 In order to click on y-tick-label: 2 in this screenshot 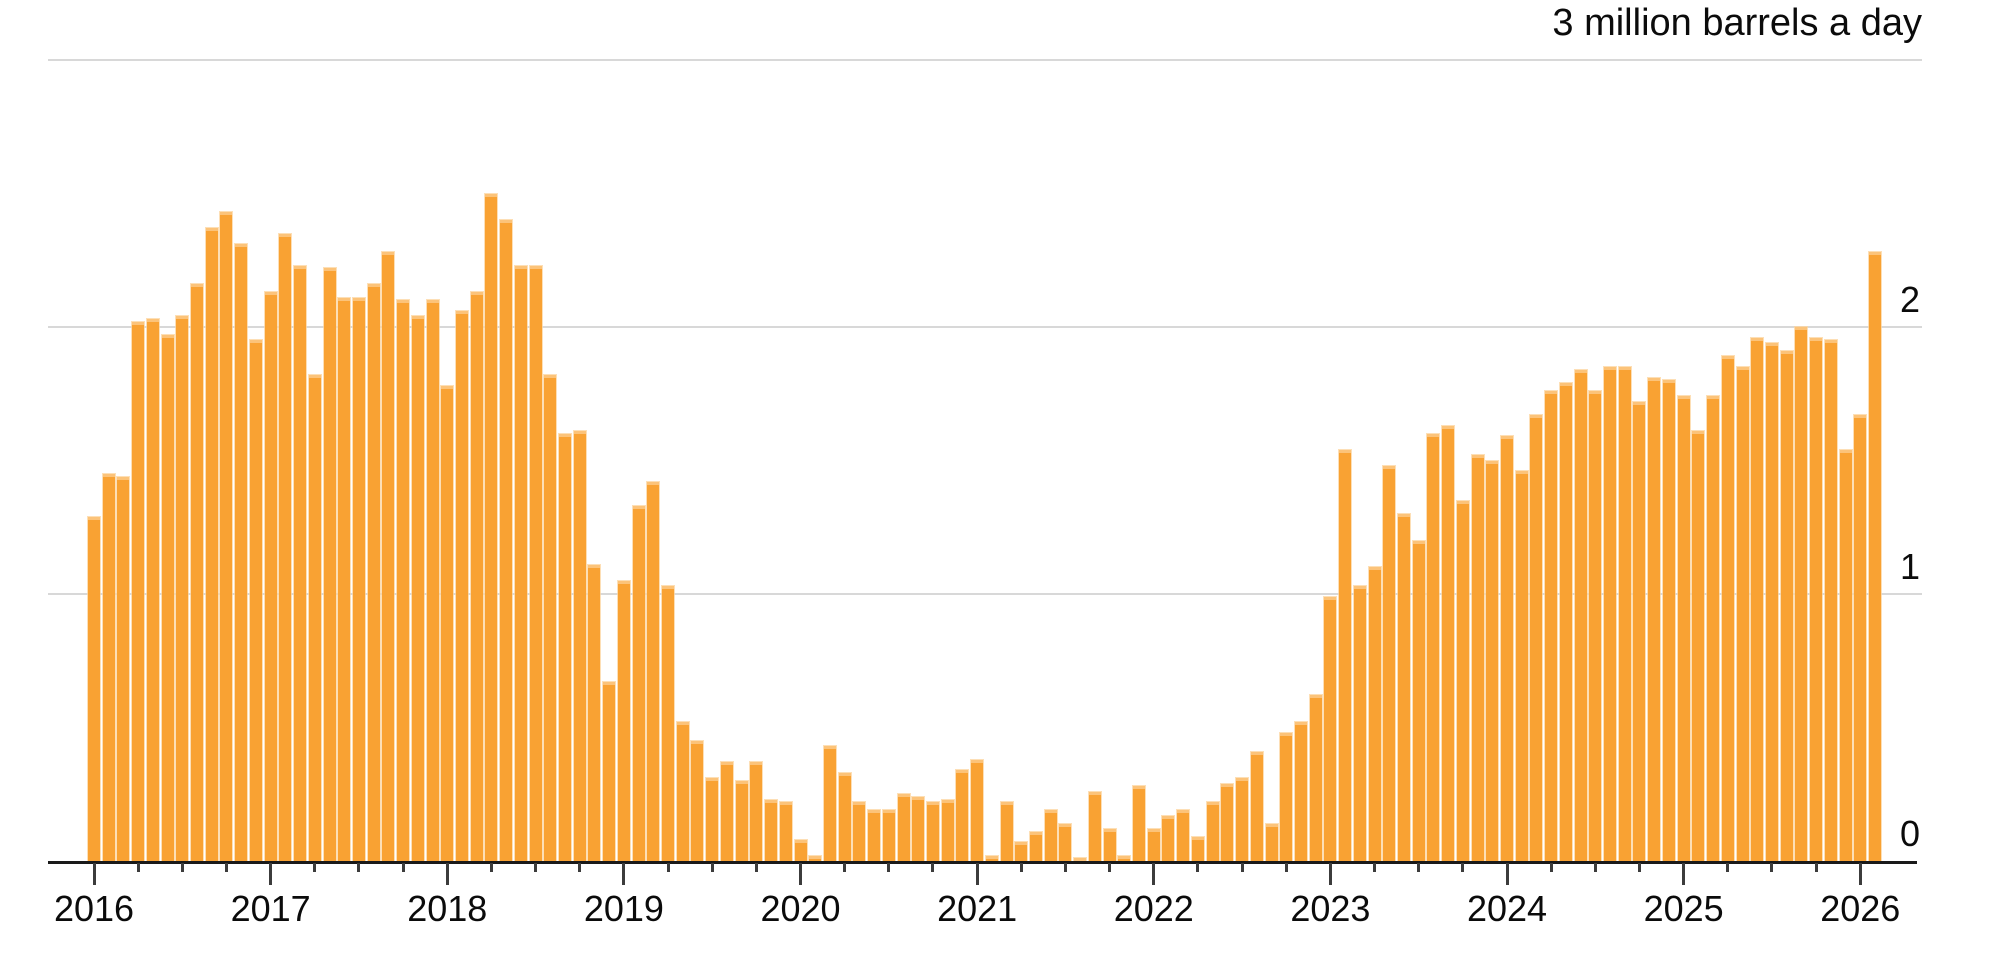, I will do `click(1910, 299)`.